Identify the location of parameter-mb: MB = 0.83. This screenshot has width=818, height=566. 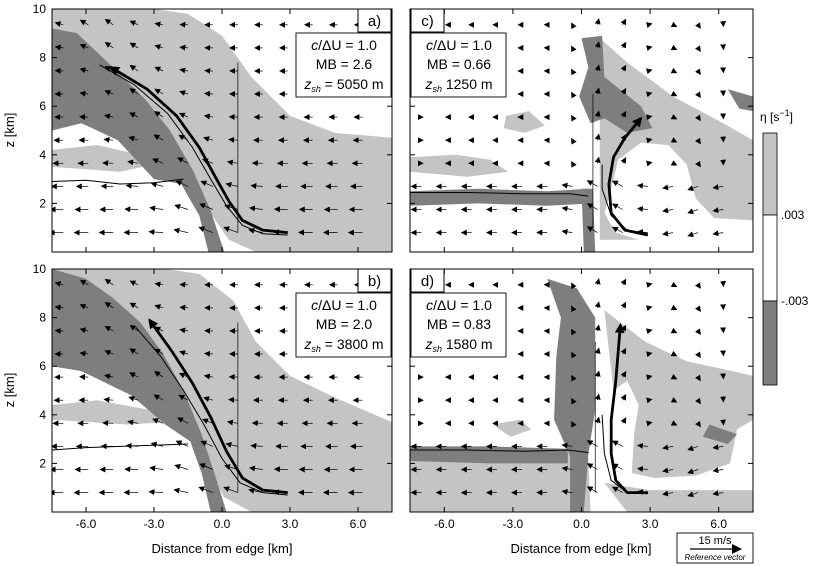
(459, 324).